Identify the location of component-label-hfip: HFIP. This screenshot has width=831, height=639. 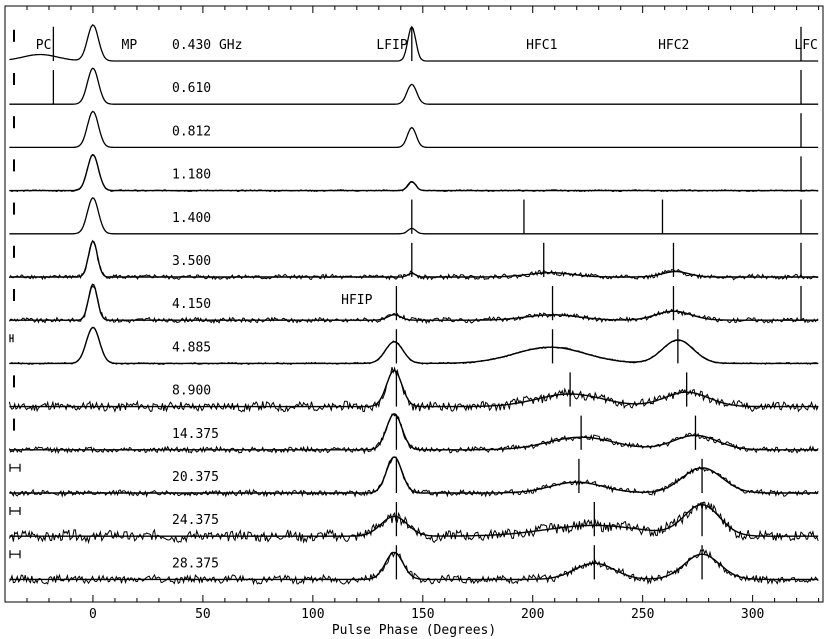
(356, 300).